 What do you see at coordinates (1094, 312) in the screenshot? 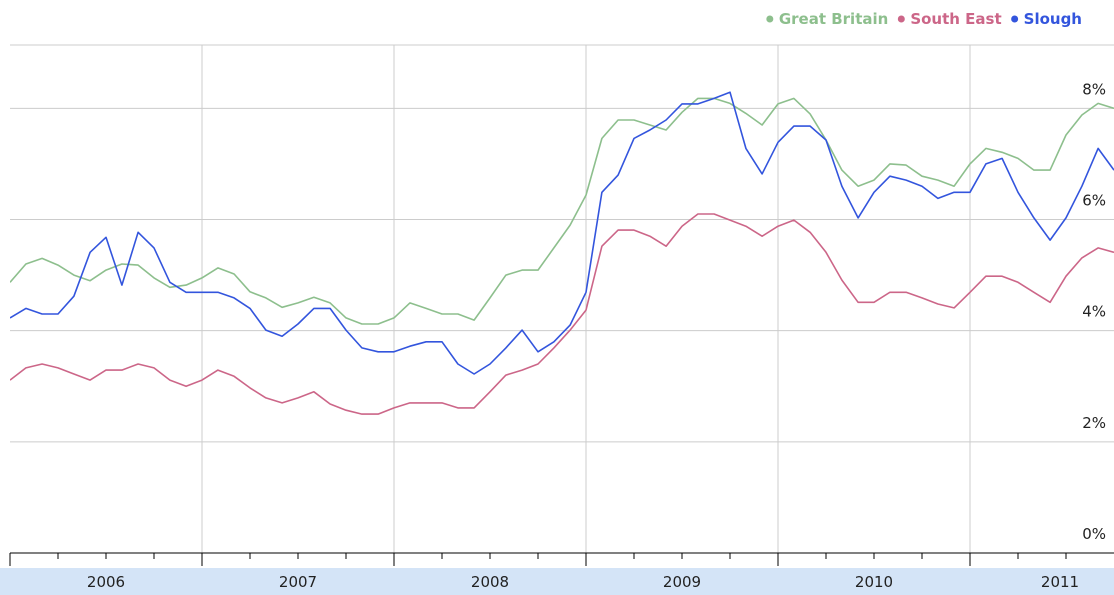
I see `y-tick-label: 4%` at bounding box center [1094, 312].